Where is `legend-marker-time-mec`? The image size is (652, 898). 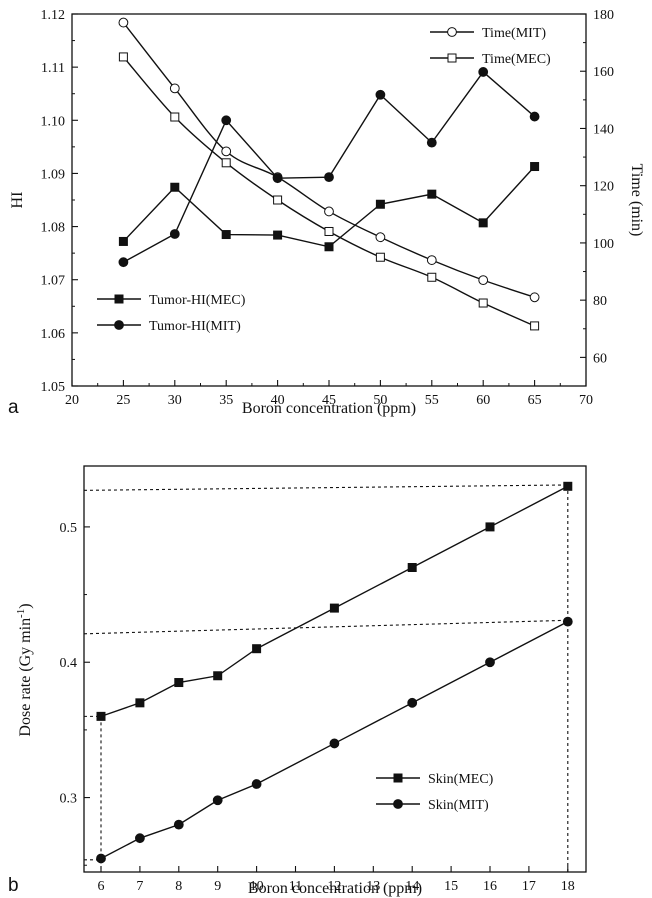
legend-marker-time-mec is located at coordinates (452, 58).